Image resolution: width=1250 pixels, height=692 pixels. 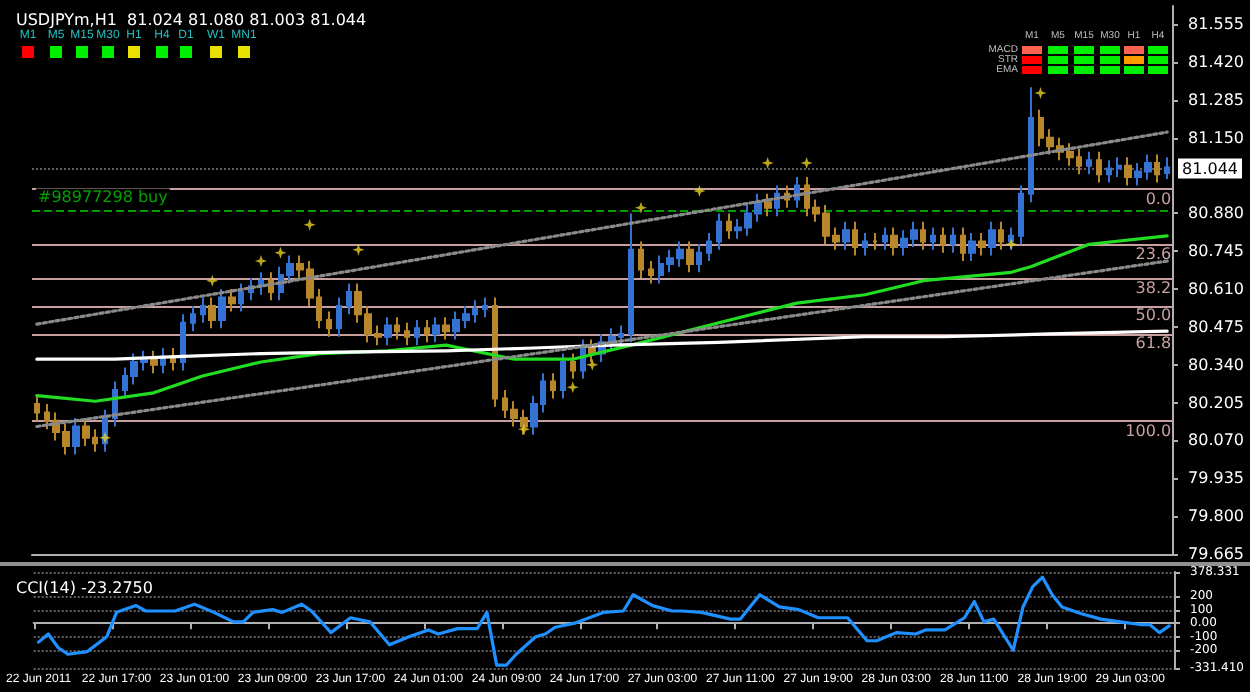 What do you see at coordinates (1158, 198) in the screenshot?
I see `annotation: 0.0` at bounding box center [1158, 198].